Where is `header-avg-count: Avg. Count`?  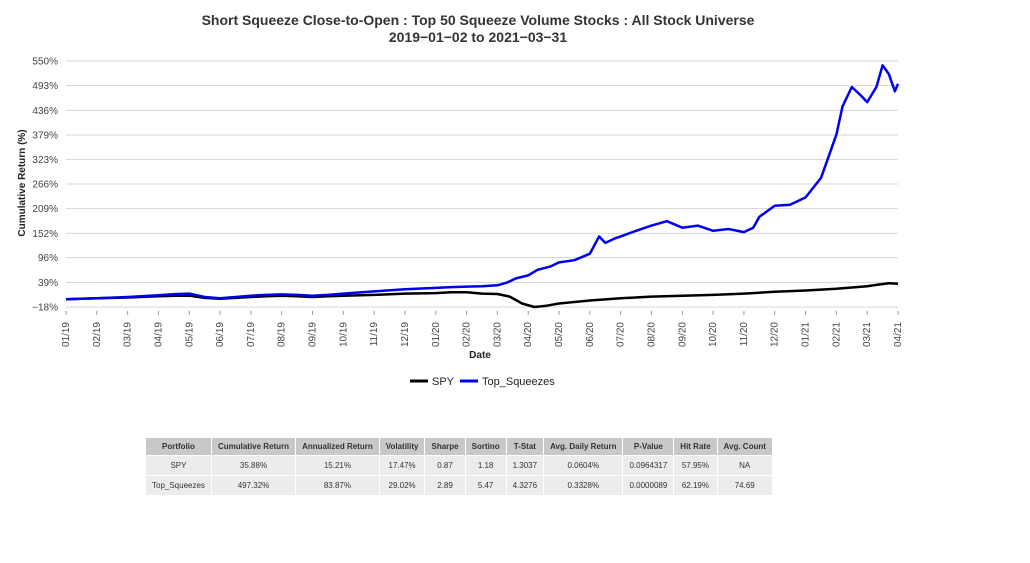
header-avg-count: Avg. Count is located at coordinates (744, 446).